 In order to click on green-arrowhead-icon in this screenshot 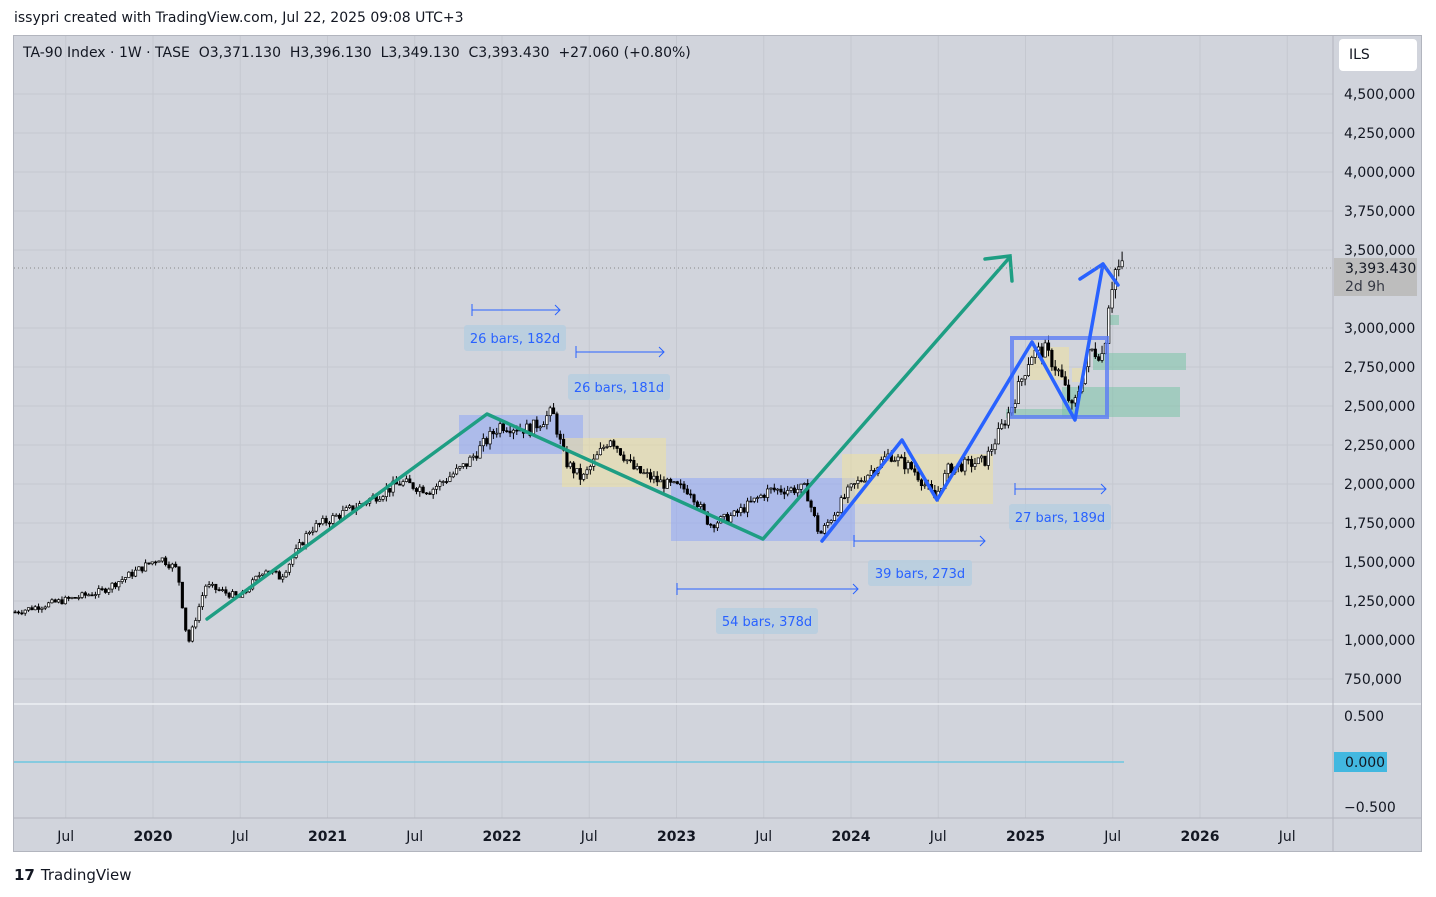, I will do `click(998, 268)`.